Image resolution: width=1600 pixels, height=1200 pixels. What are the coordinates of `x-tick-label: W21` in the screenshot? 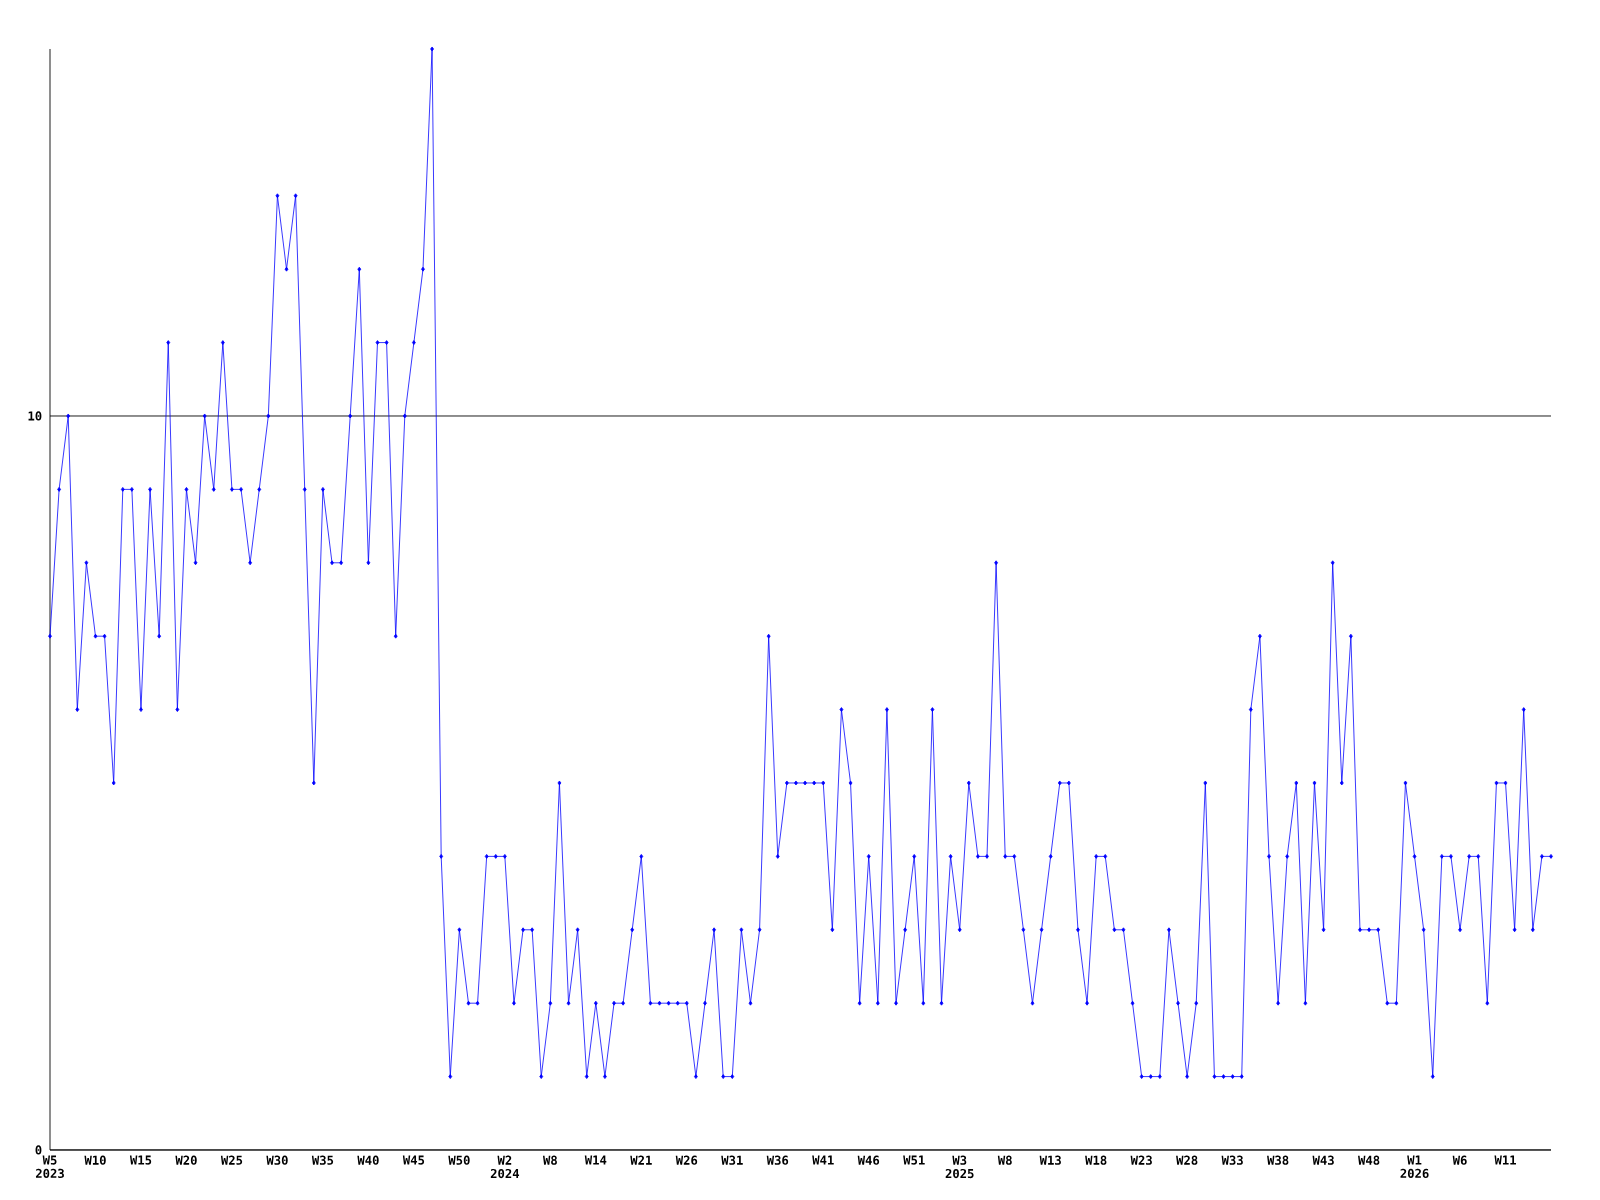 It's located at (641, 1160).